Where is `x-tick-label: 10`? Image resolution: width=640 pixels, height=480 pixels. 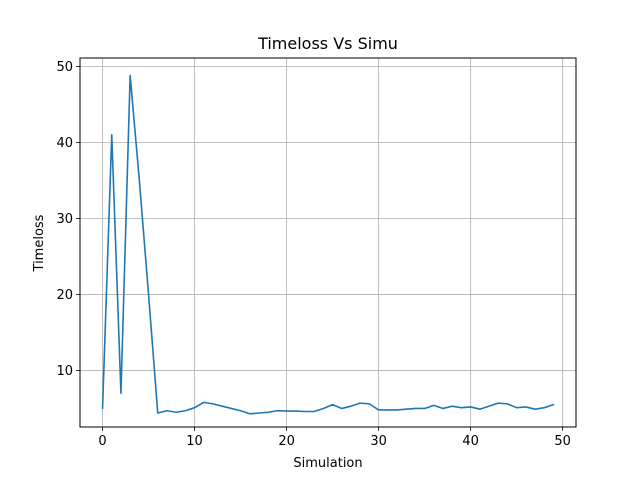
x-tick-label: 10 is located at coordinates (194, 441).